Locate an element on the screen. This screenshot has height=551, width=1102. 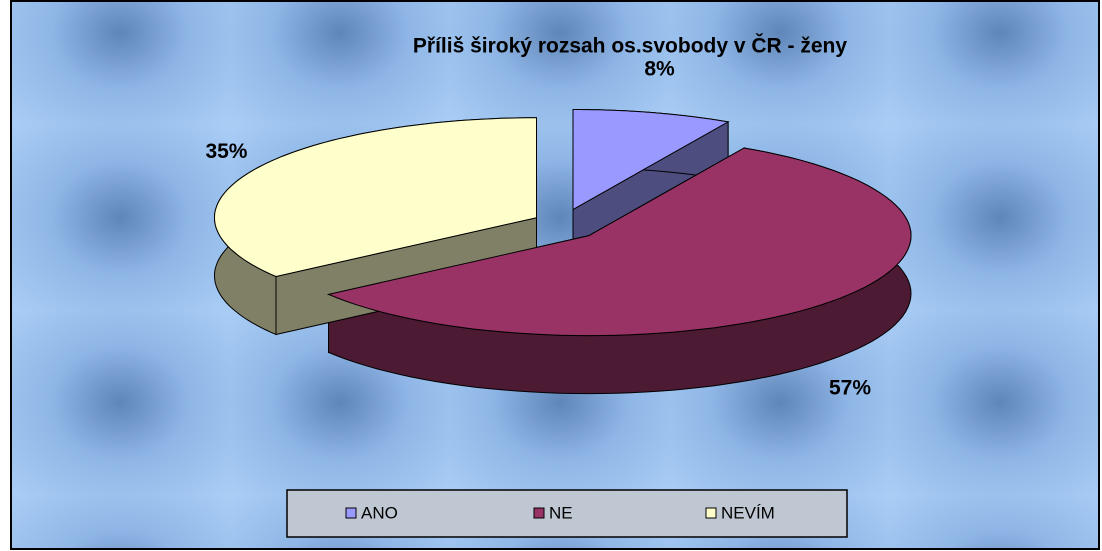
legend-label: ANO is located at coordinates (379, 512).